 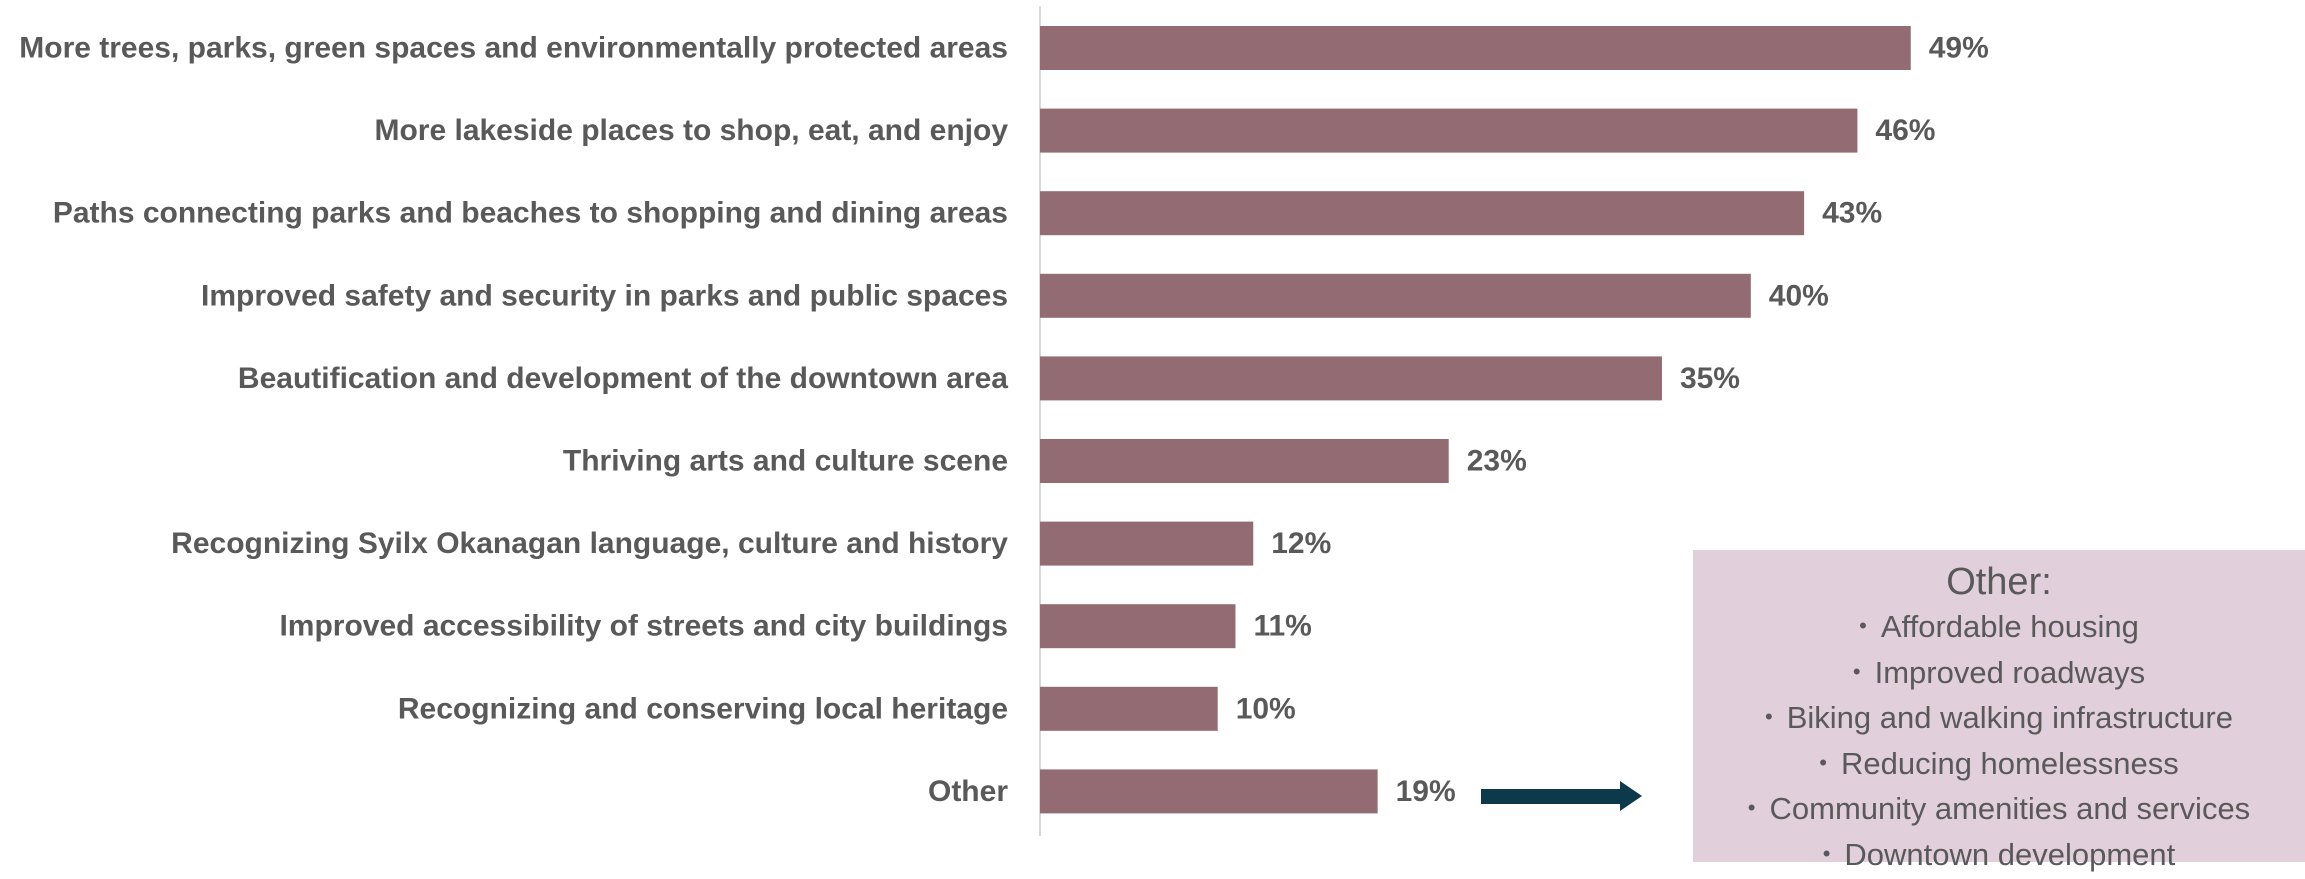 I want to click on other-panel-title: Other:, so click(x=1999, y=582).